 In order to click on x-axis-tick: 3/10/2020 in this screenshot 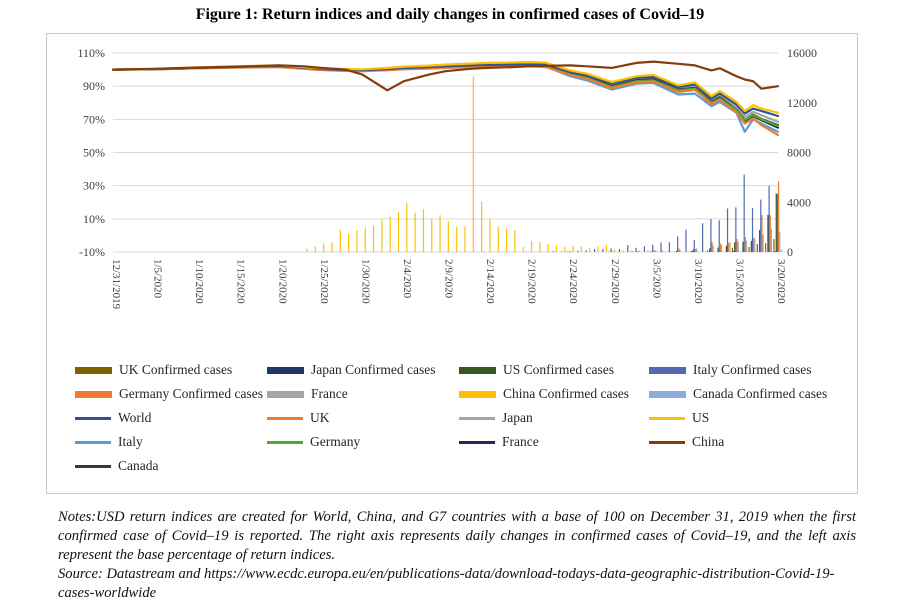, I will do `click(698, 281)`.